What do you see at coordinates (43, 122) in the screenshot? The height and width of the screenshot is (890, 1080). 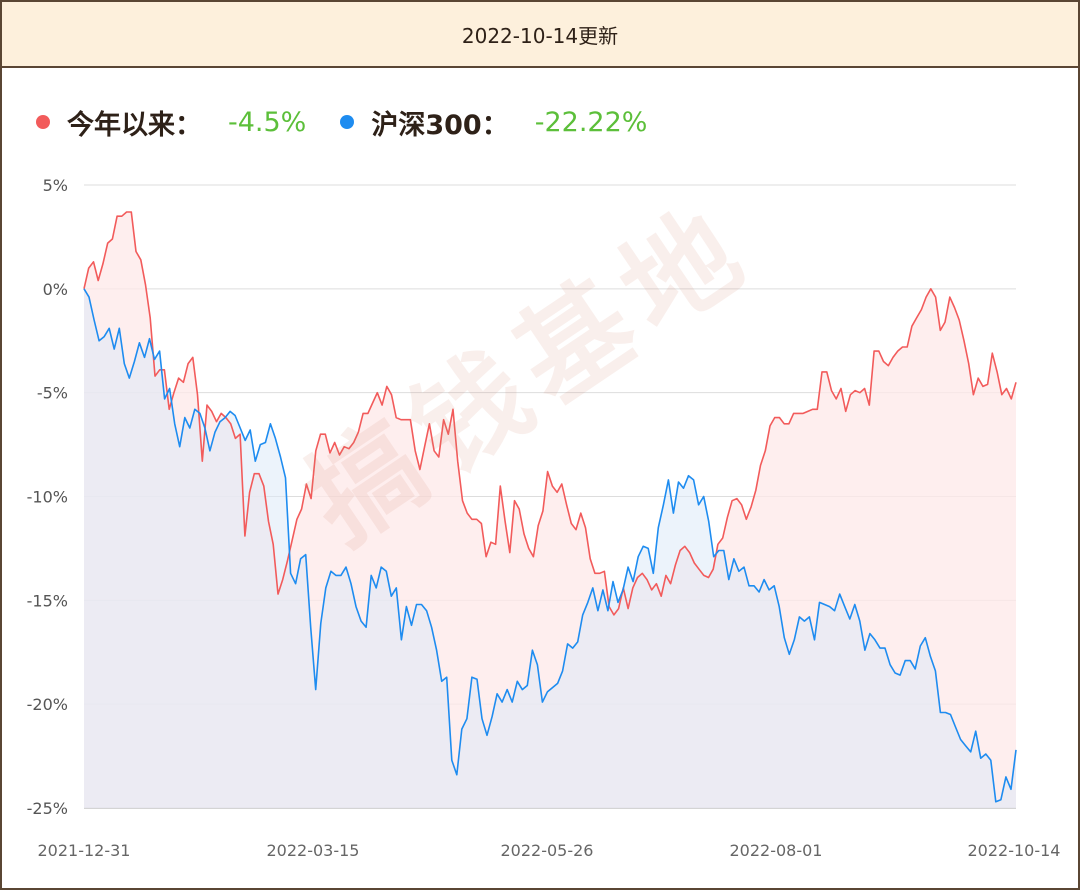 I see `ytd-dot-icon` at bounding box center [43, 122].